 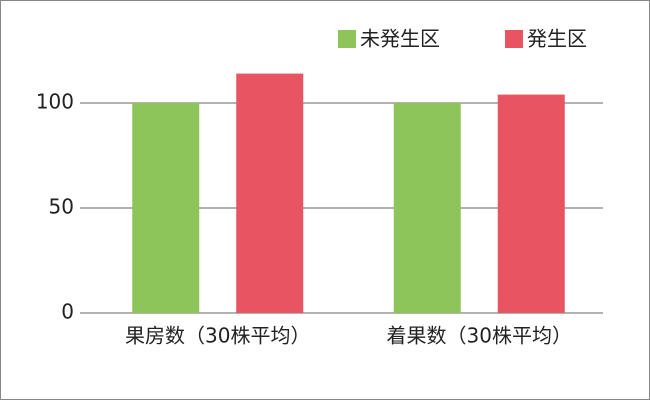 What do you see at coordinates (400, 39) in the screenshot?
I see `legend-label: 未発生区` at bounding box center [400, 39].